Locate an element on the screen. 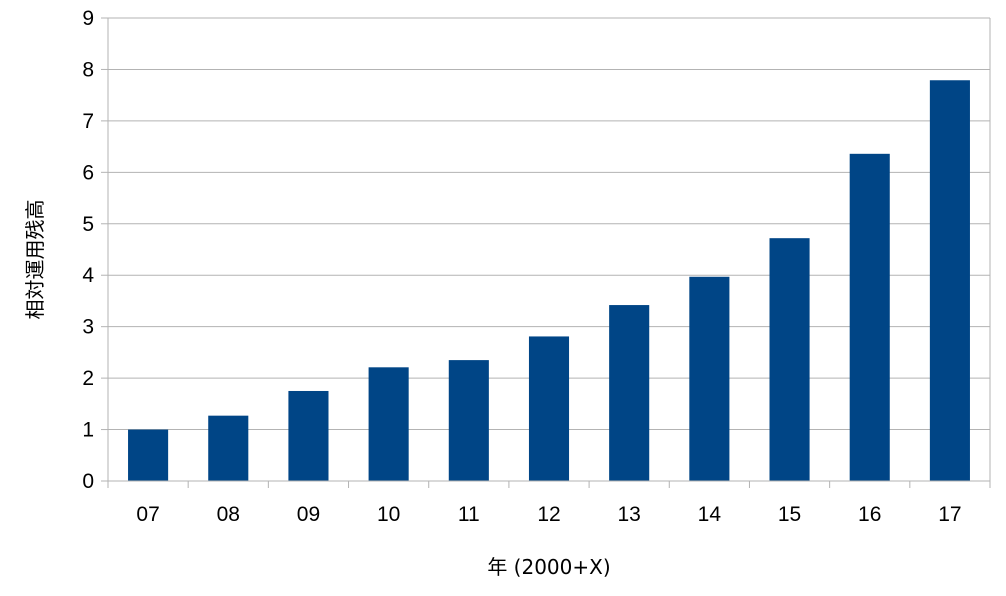 The width and height of the screenshot is (1006, 596). y-tick-label: 0 is located at coordinates (88, 481).